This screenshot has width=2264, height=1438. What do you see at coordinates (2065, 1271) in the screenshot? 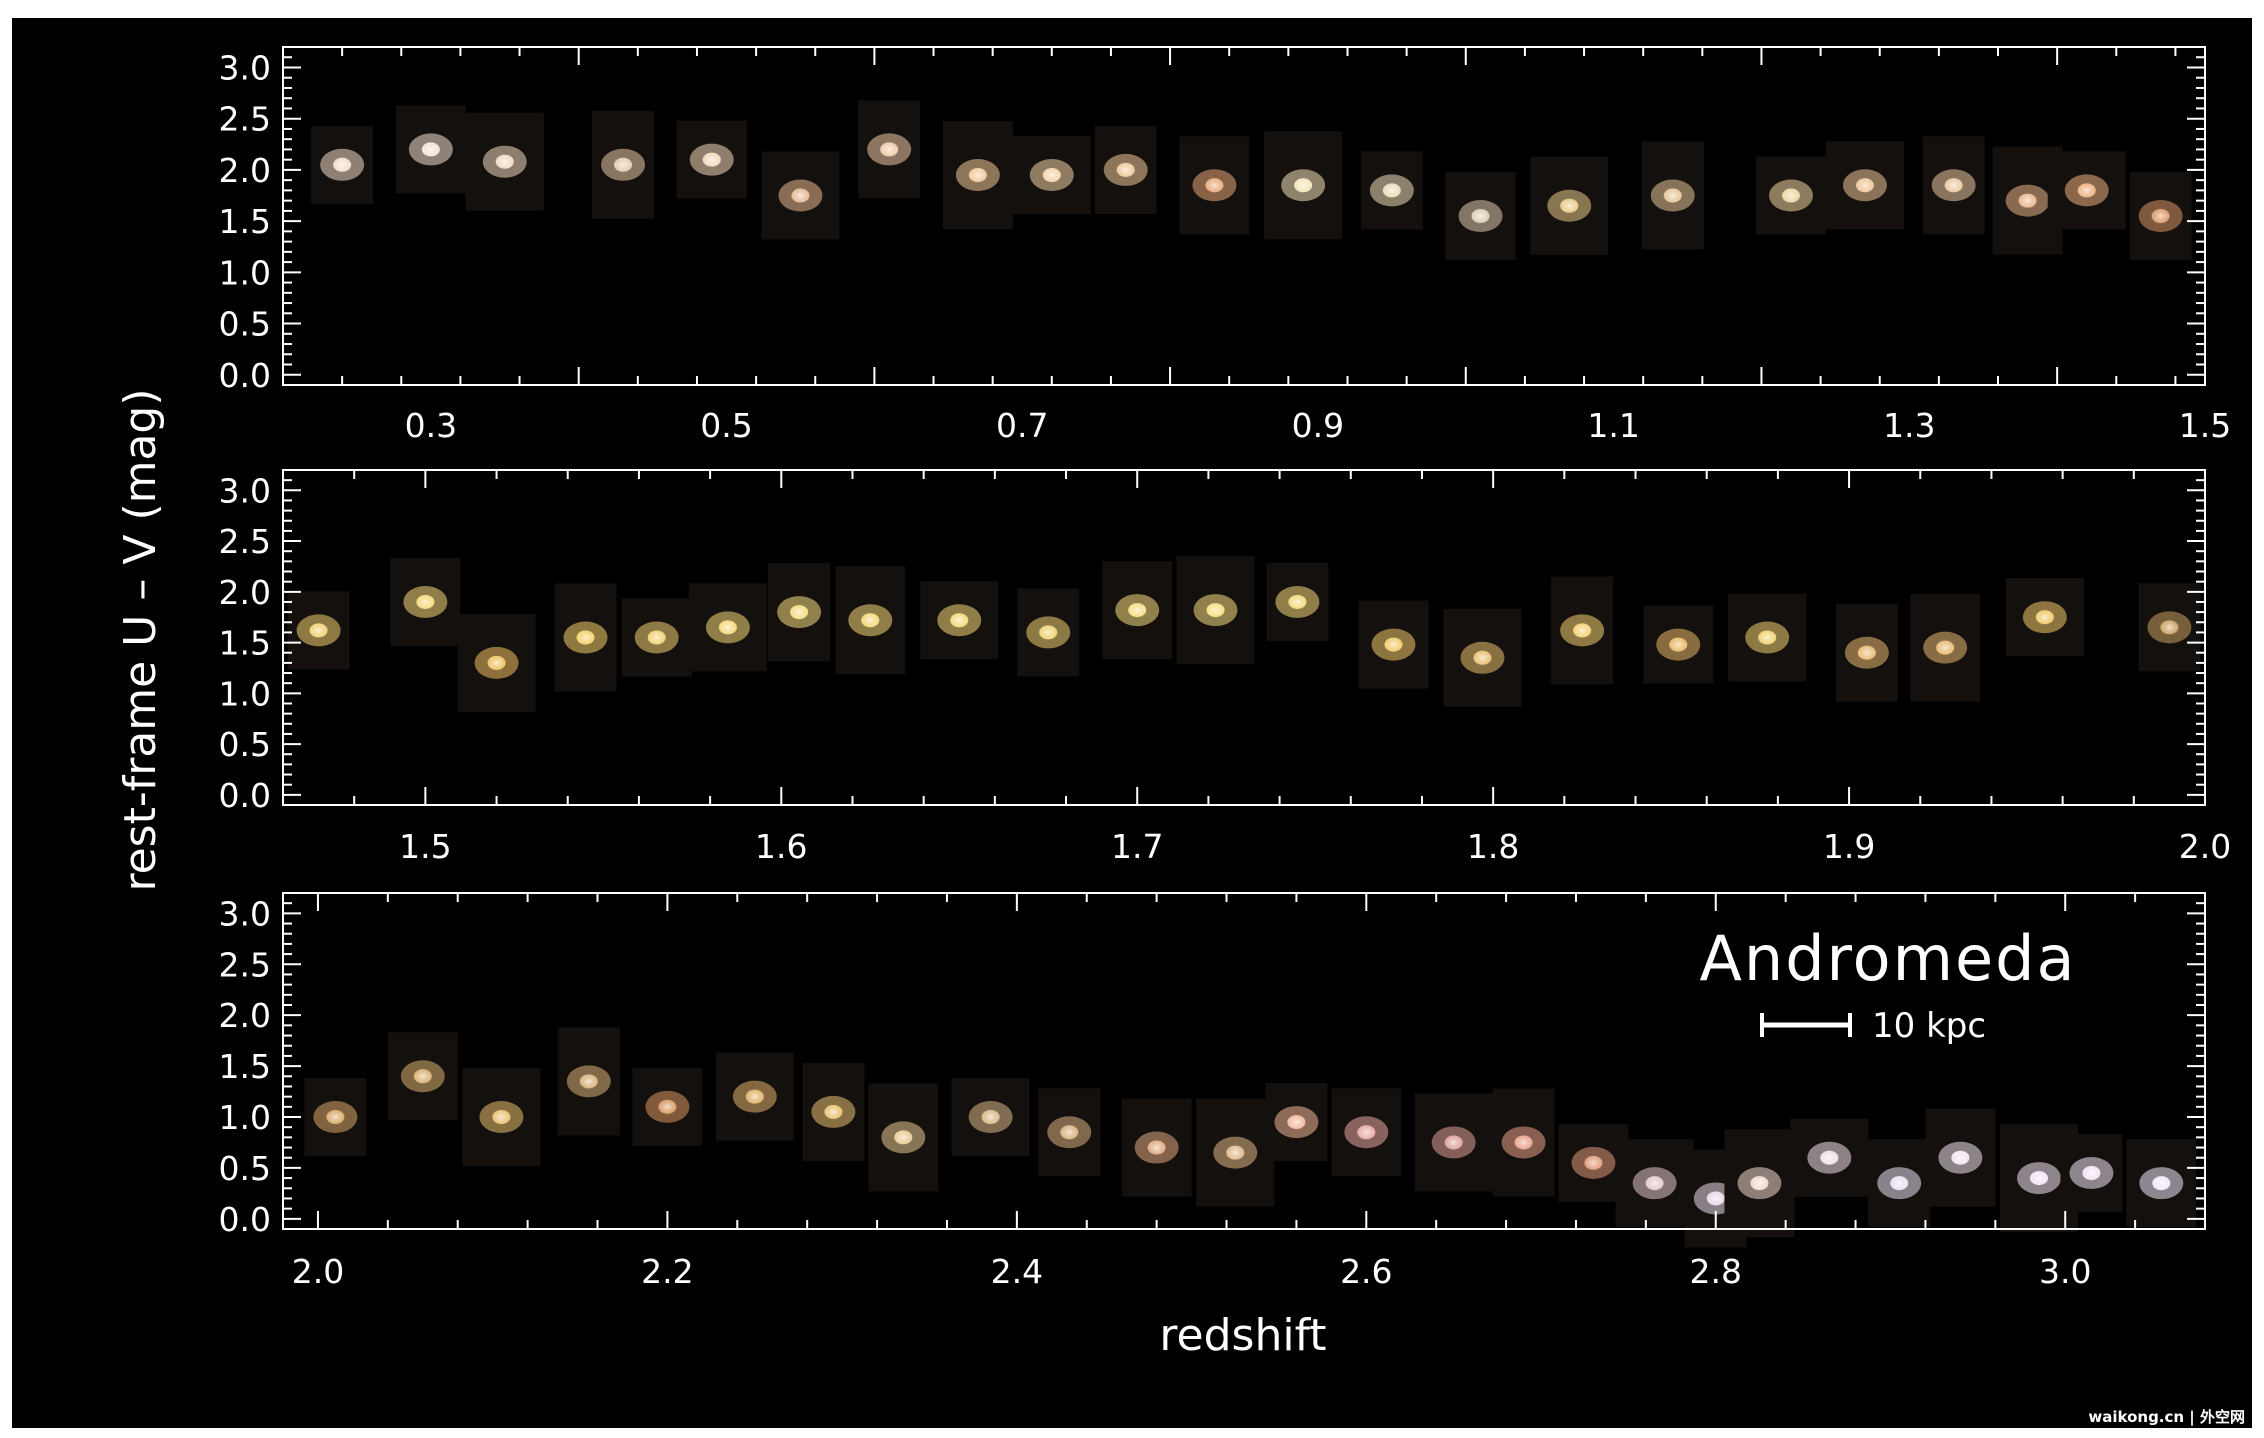
I see `x-tick-label: 3.0` at bounding box center [2065, 1271].